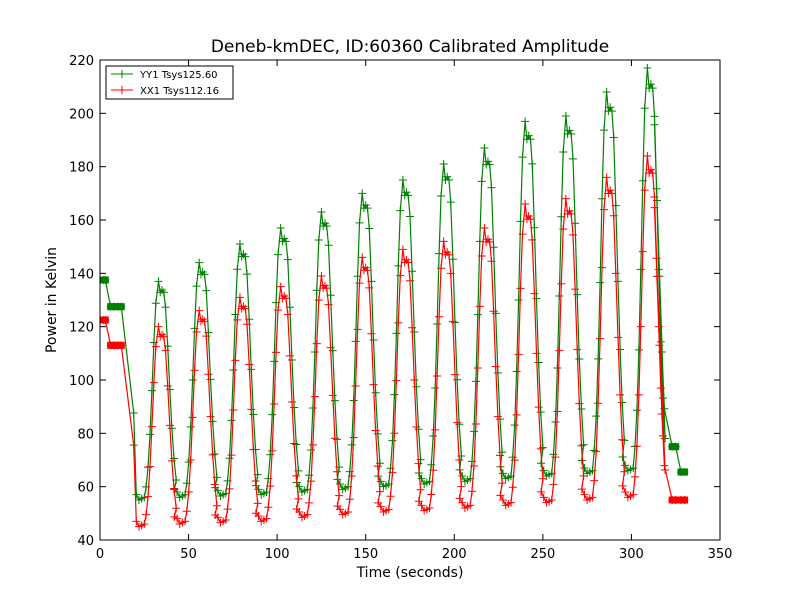  Describe the element at coordinates (81, 114) in the screenshot. I see `y-tick-label: 200` at that location.